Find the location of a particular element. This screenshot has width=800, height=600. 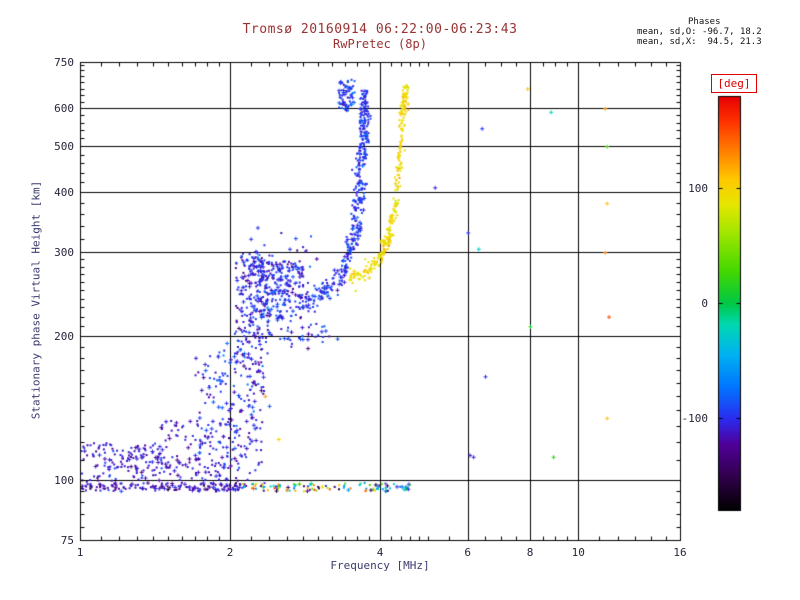

x-tick-label: 16 is located at coordinates (680, 552).